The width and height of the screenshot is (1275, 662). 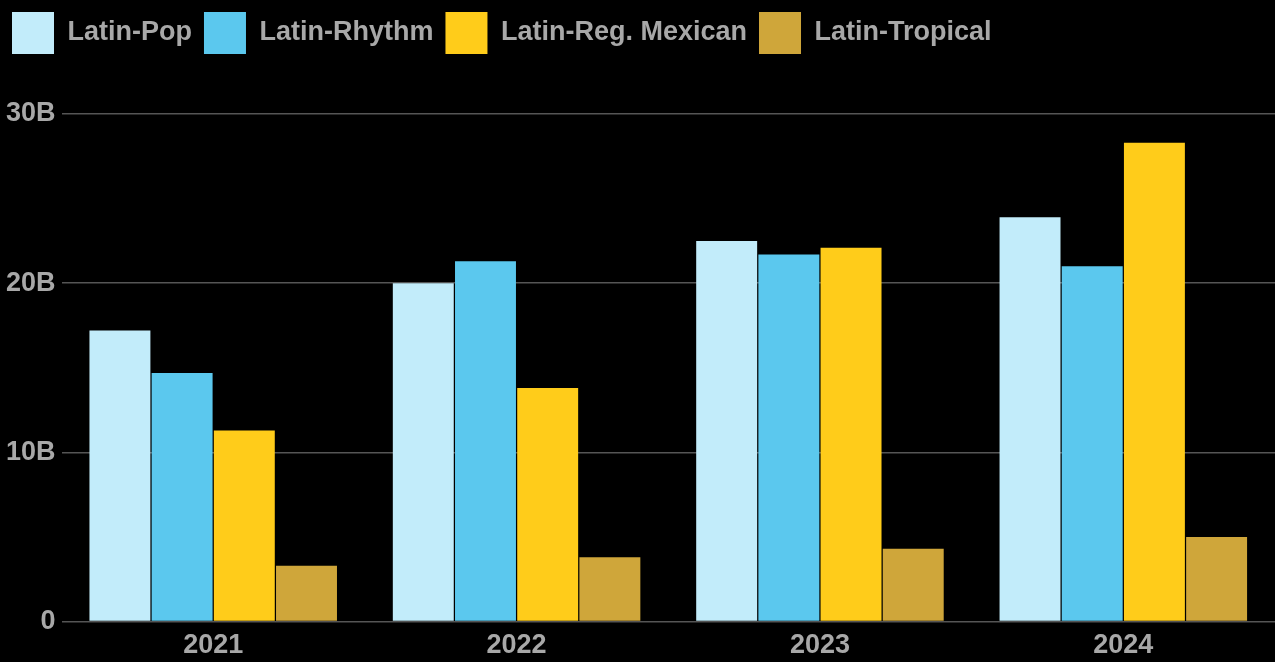 What do you see at coordinates (213, 644) in the screenshot?
I see `x-tick-label: 2021` at bounding box center [213, 644].